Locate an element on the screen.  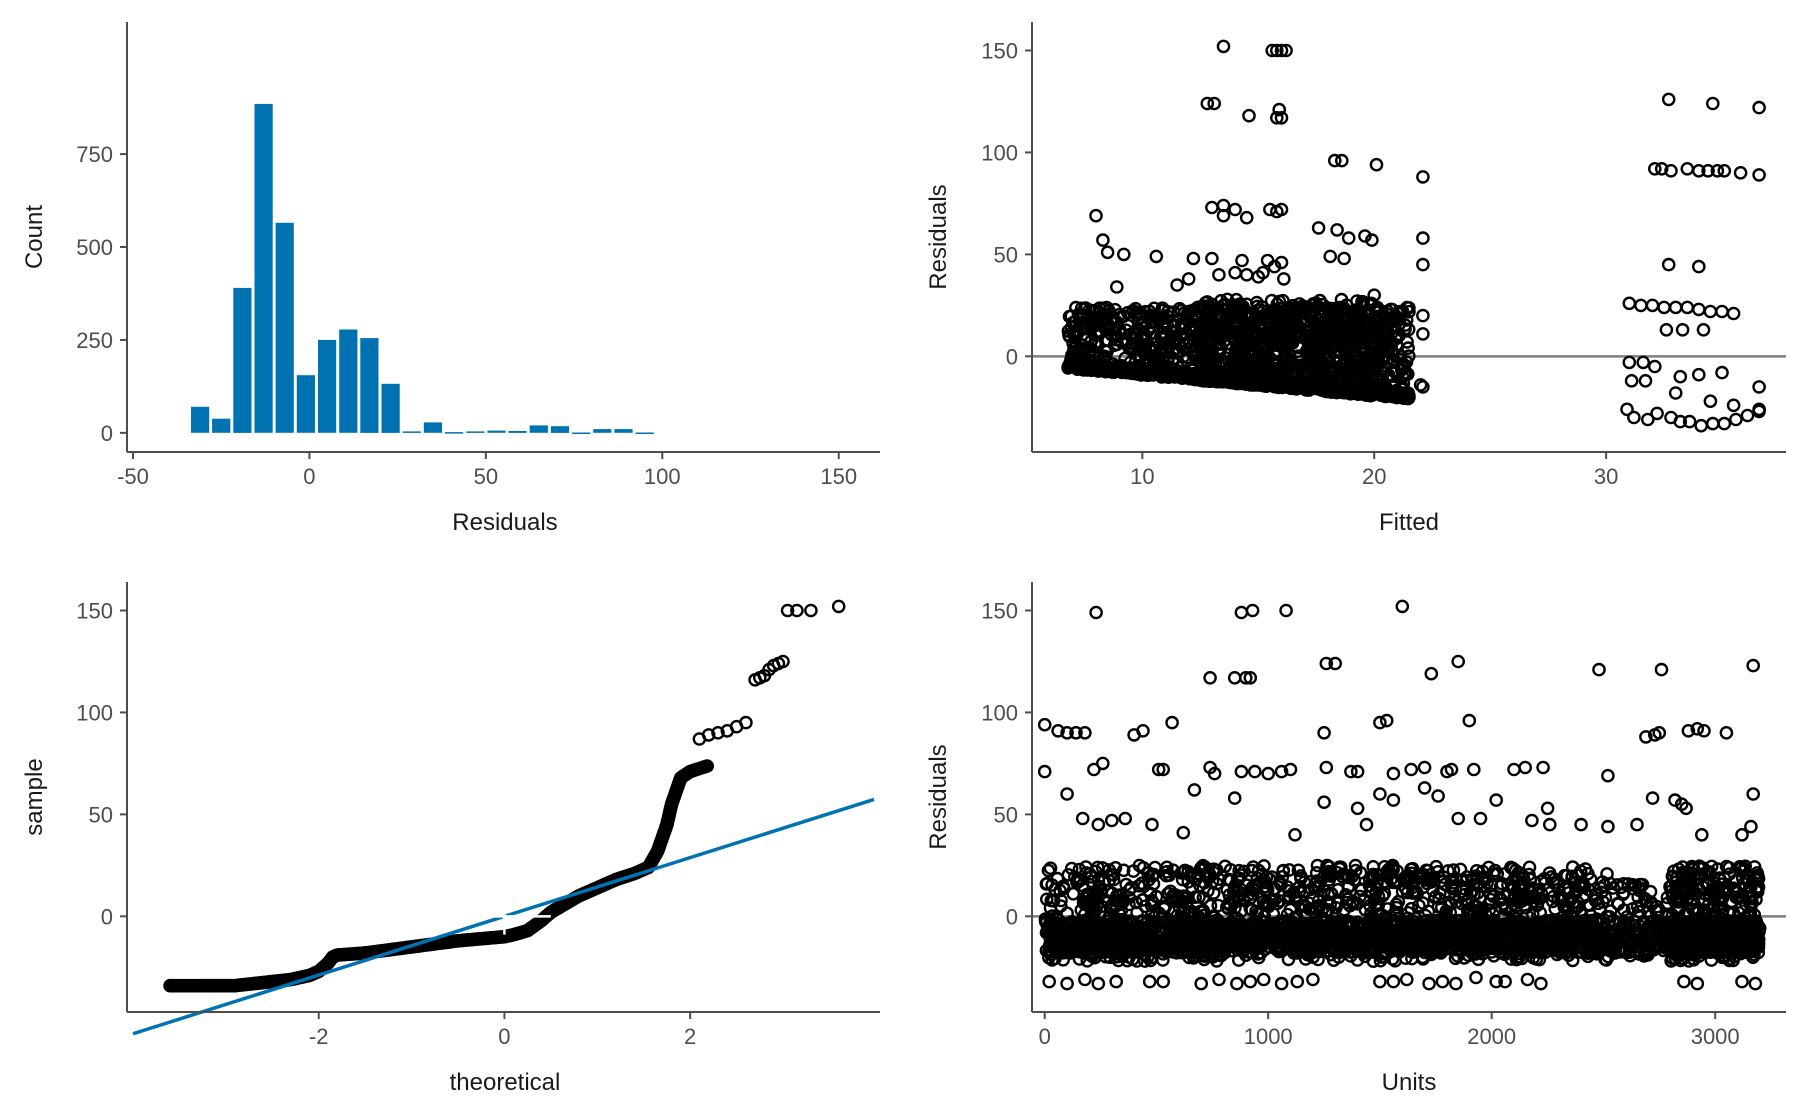
y-axis-title: sample is located at coordinates (34, 796).